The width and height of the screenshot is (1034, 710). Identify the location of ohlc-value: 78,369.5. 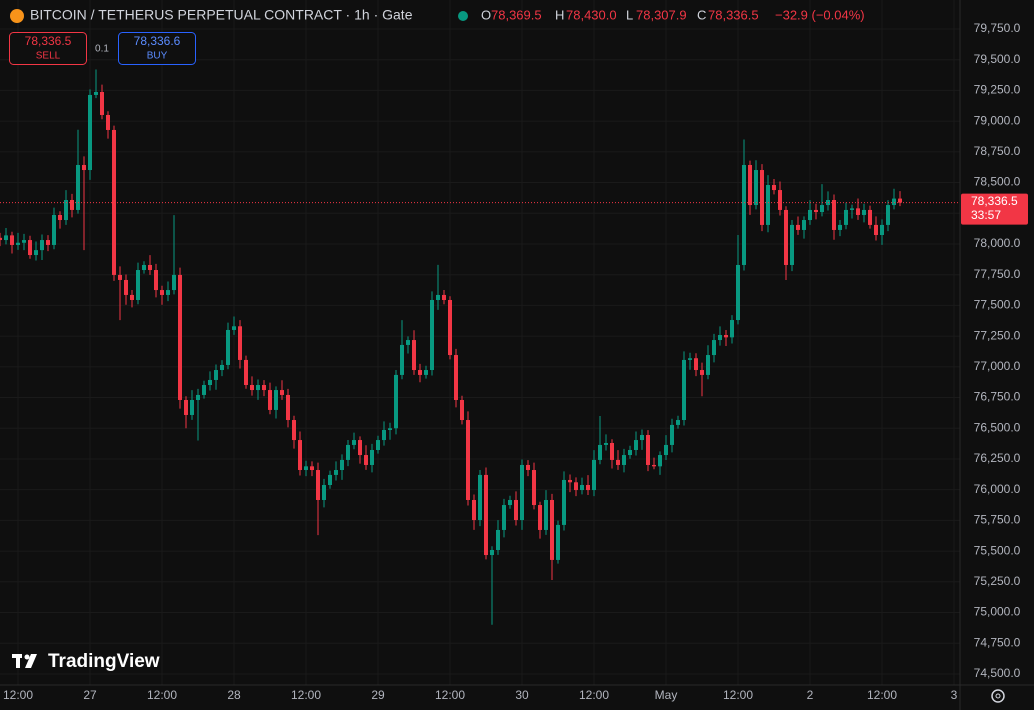
(516, 14).